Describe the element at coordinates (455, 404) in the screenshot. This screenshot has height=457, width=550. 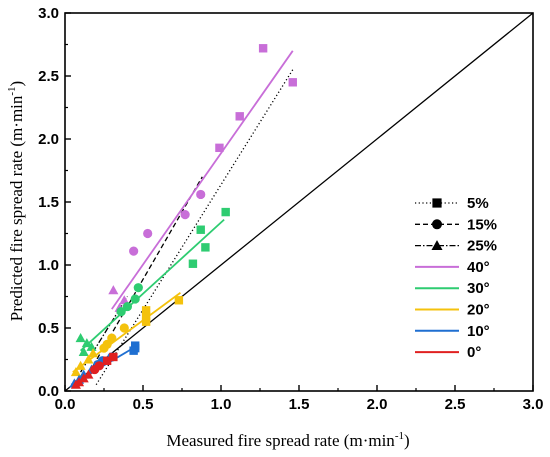
I see `x-tick-label: 2.5` at that location.